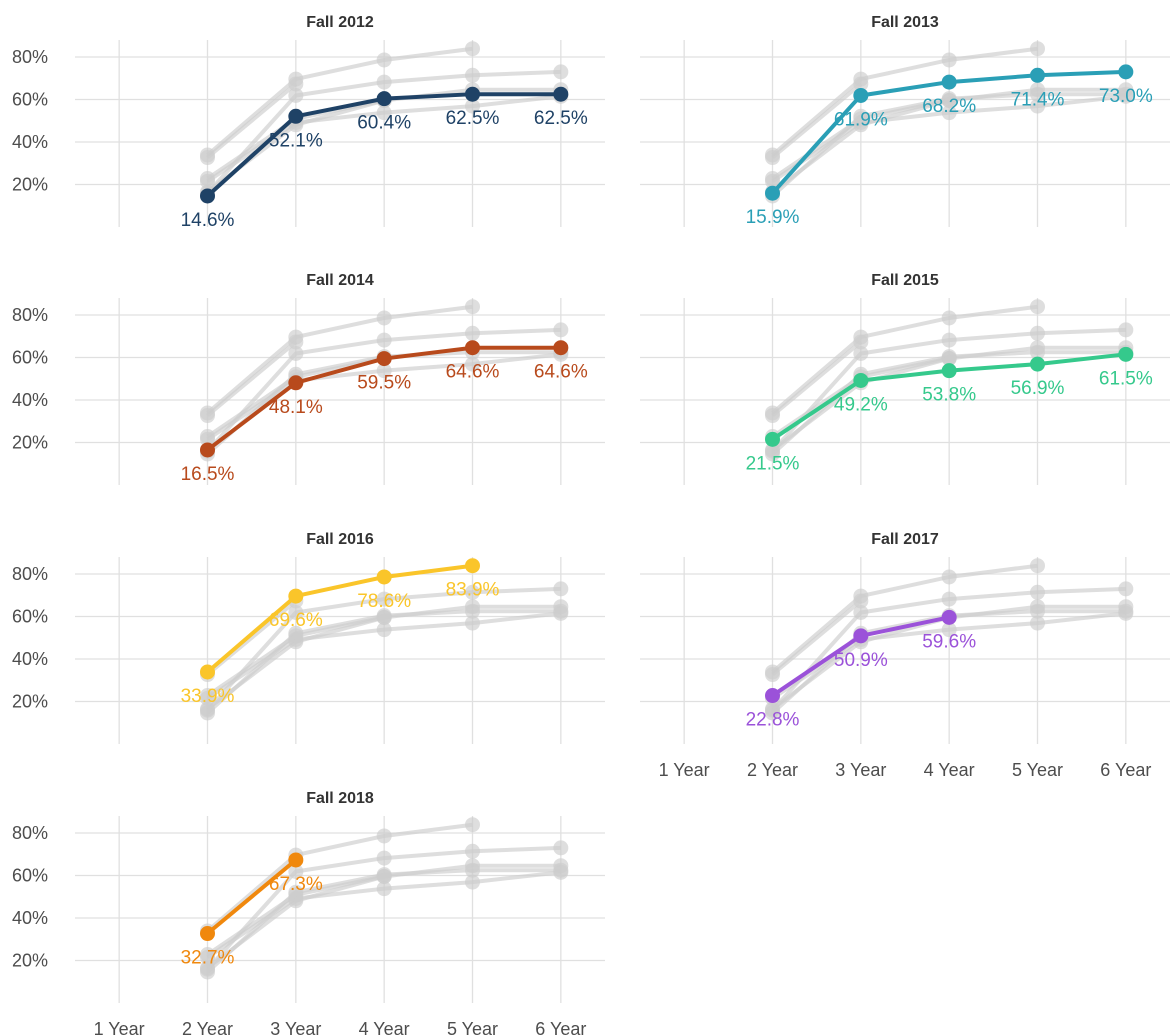 The height and width of the screenshot is (1036, 1170). Describe the element at coordinates (296, 407) in the screenshot. I see `data-label: 48.1%` at that location.